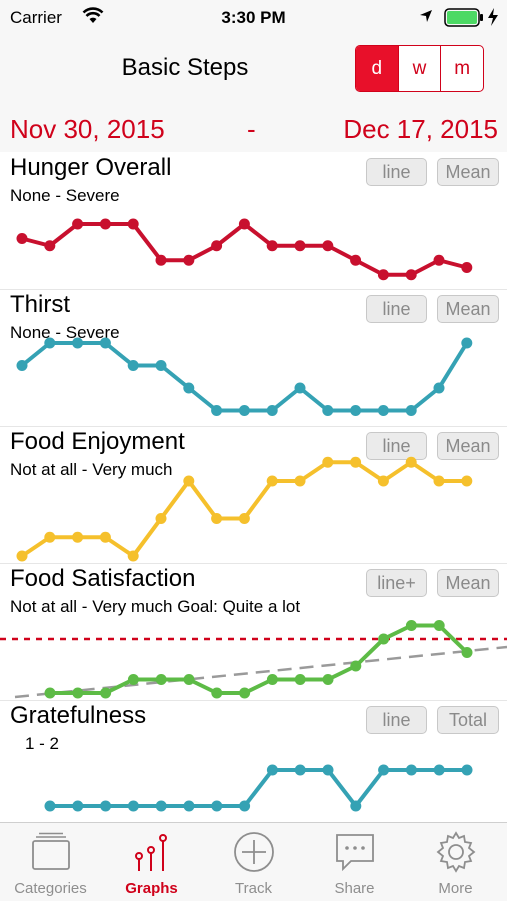 The height and width of the screenshot is (901, 507). Describe the element at coordinates (420, 129) in the screenshot. I see `end-date: Dec 17, 2015` at that location.